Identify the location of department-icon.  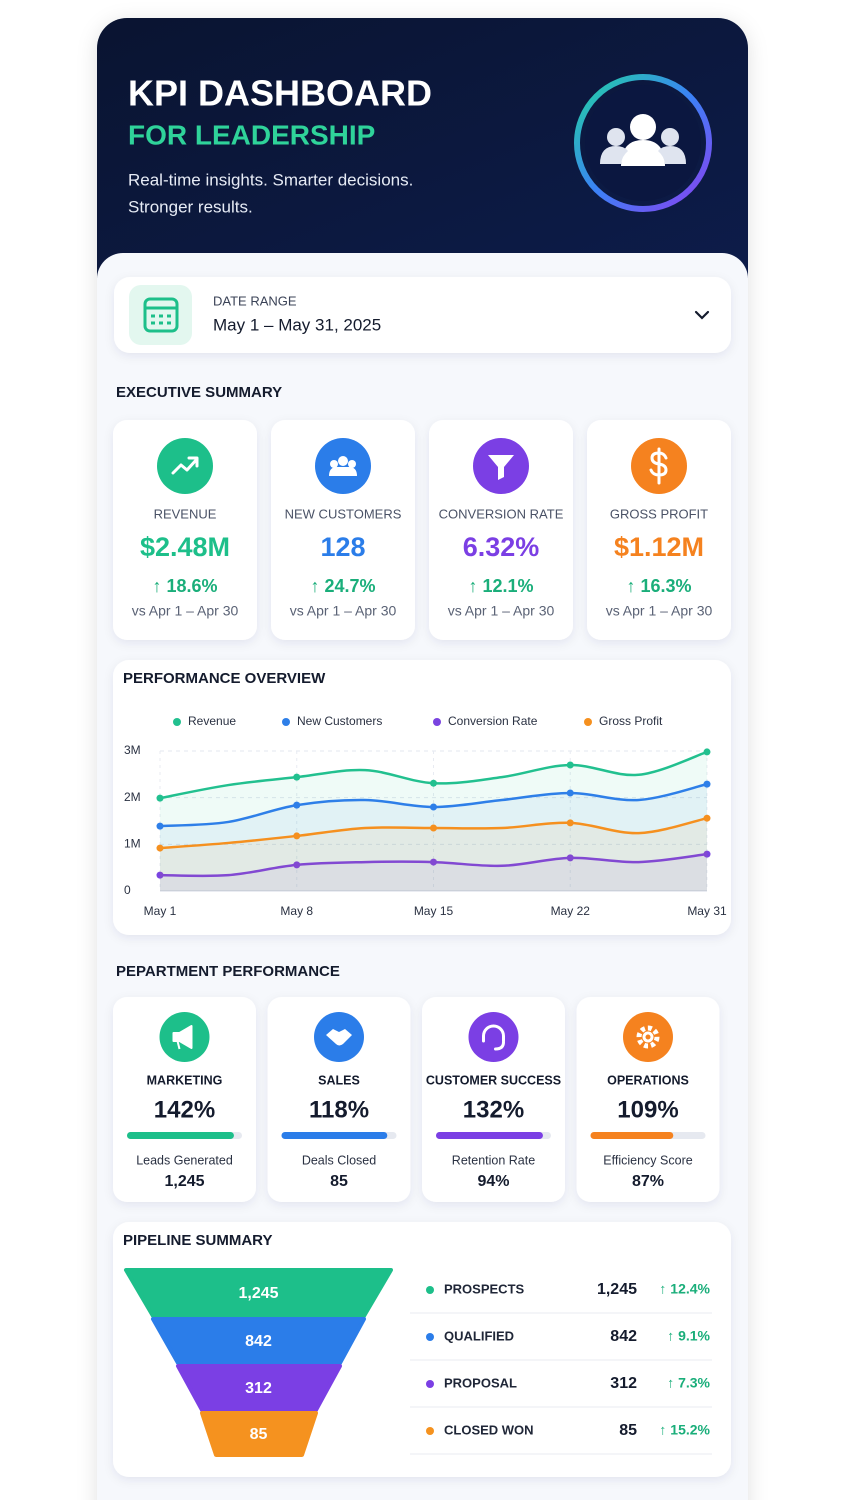
(648, 1037).